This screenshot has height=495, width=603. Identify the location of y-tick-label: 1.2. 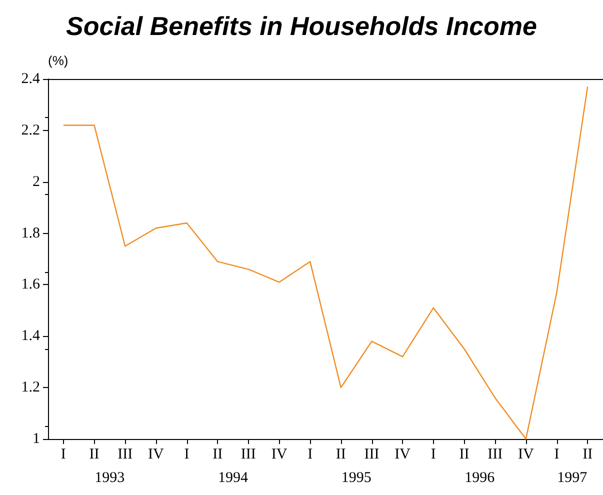
(30, 388).